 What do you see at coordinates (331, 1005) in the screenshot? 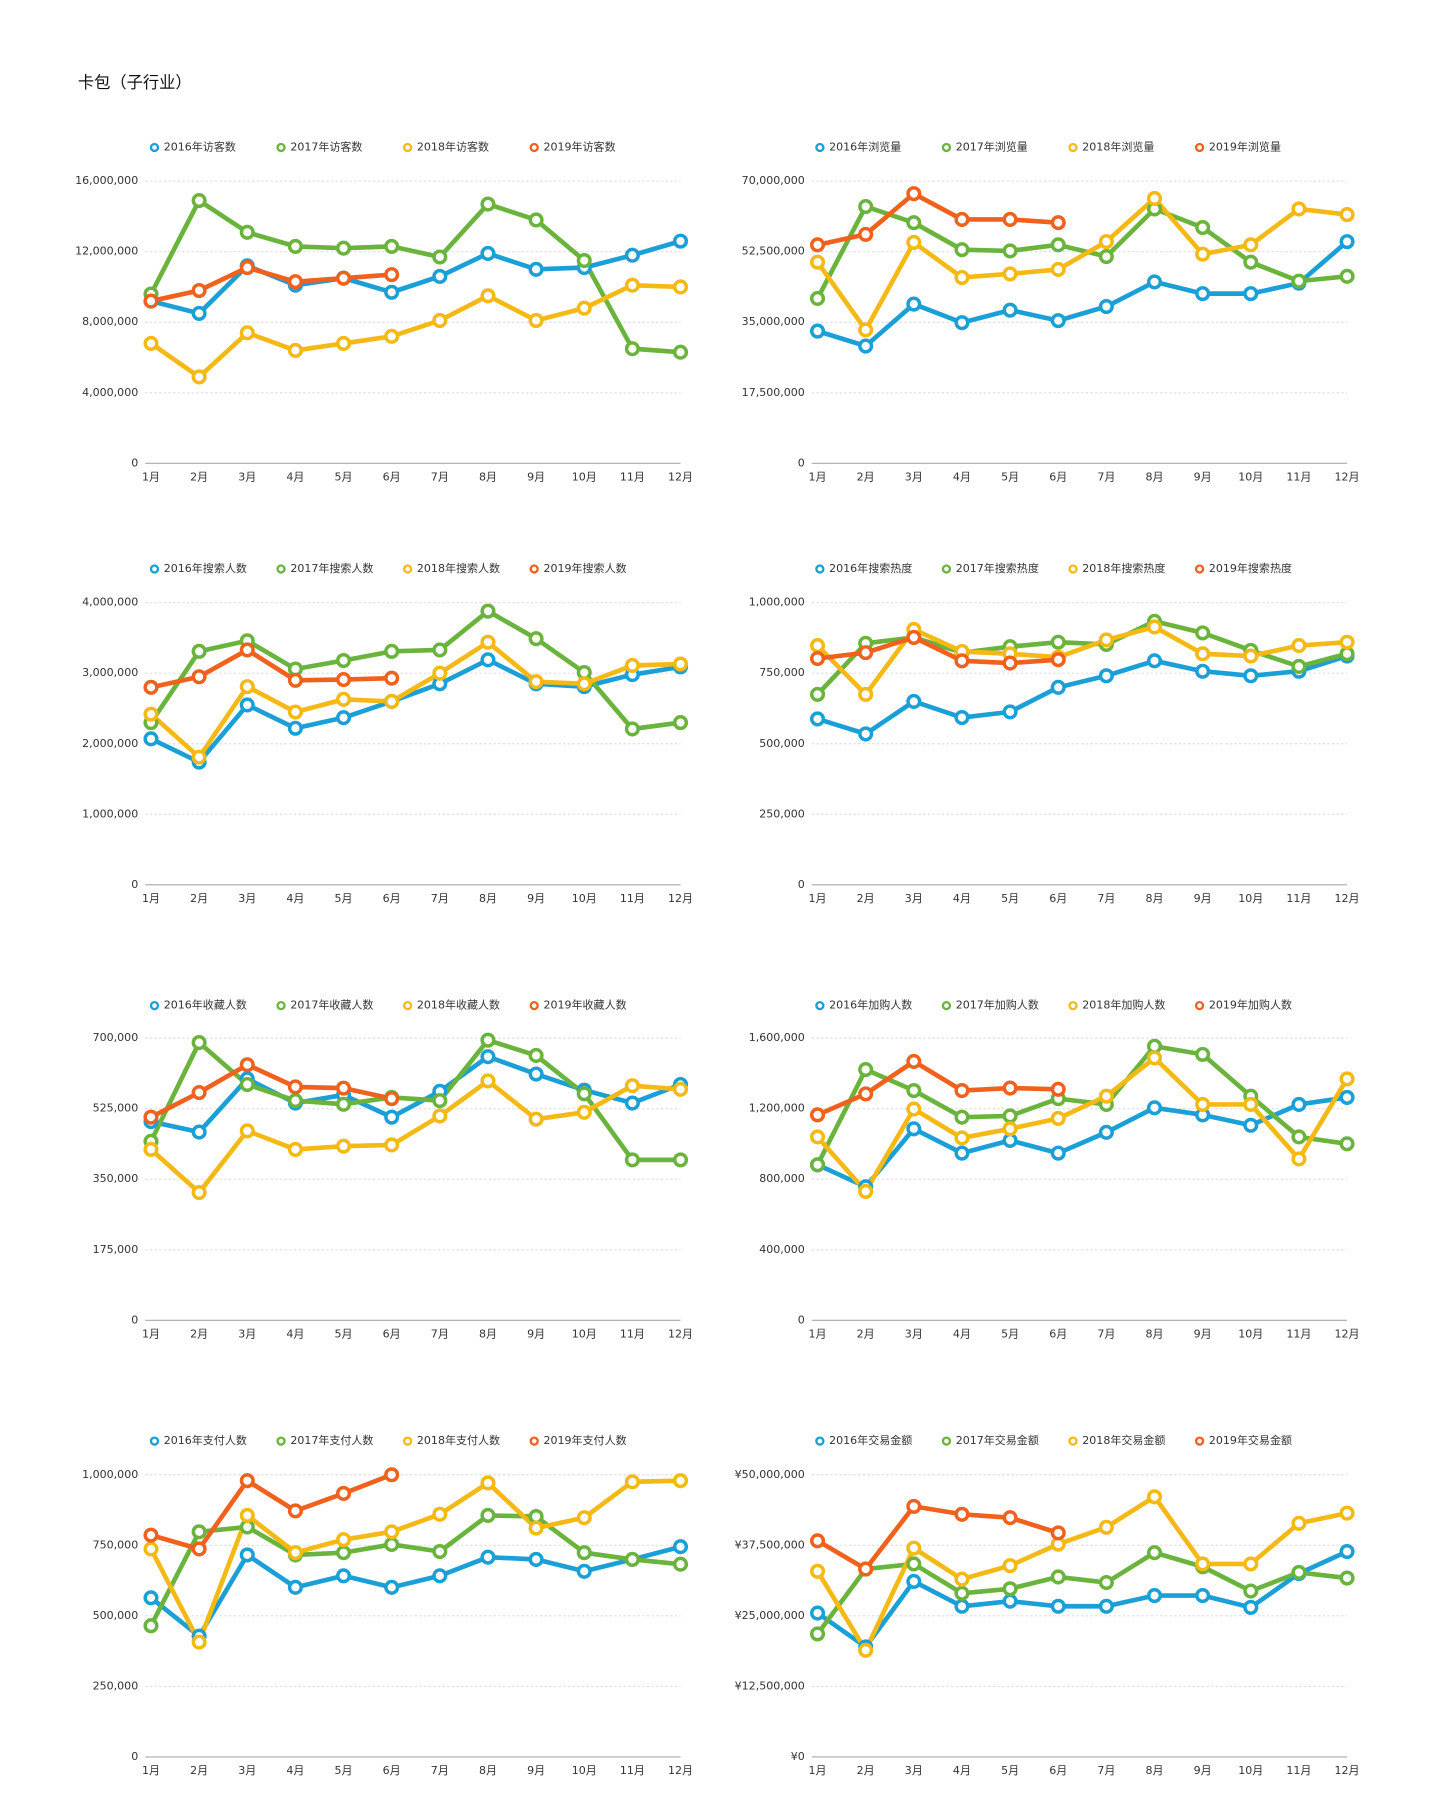
I see `legend-label: 2017年收藏人数` at bounding box center [331, 1005].